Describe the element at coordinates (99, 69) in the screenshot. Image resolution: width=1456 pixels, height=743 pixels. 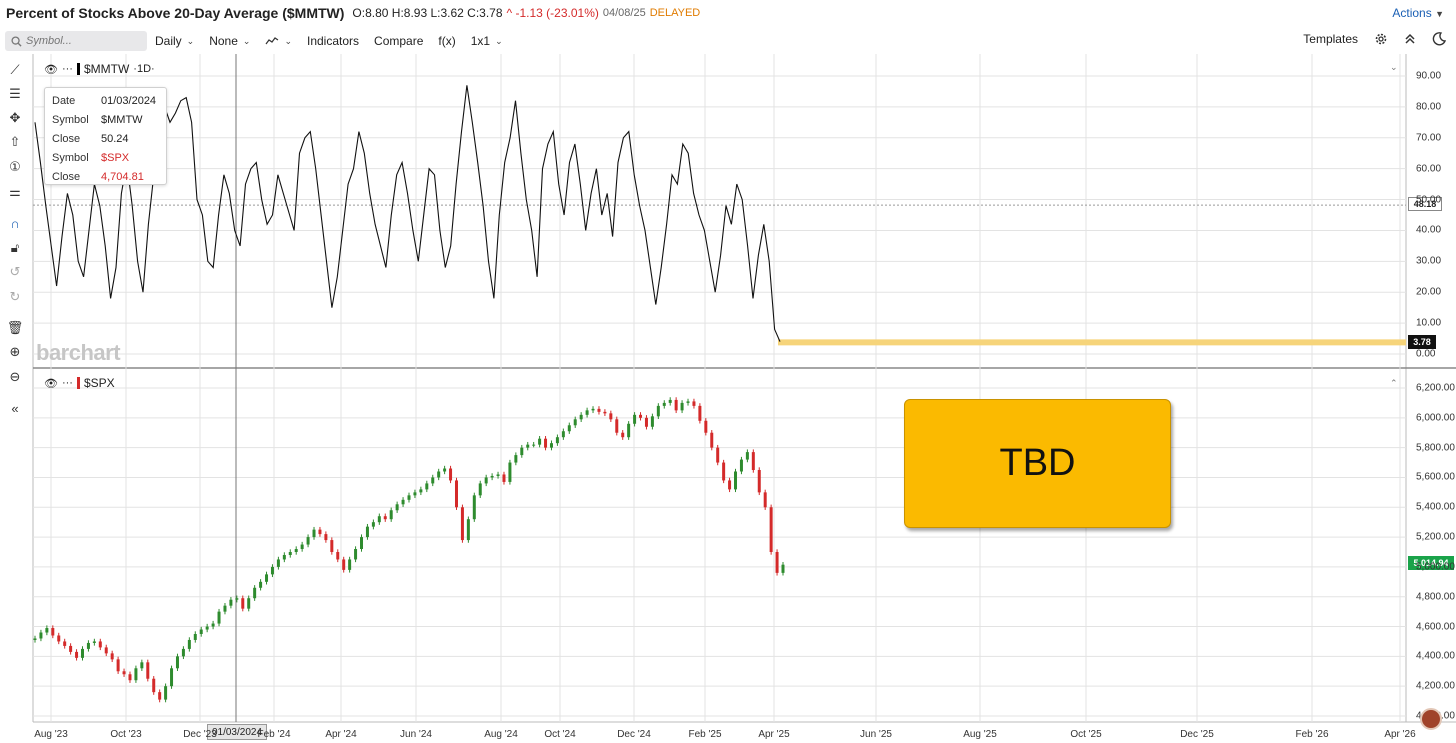
I see `pane-top-label: 👁︎ ··· $MMTW ·1D·` at that location.